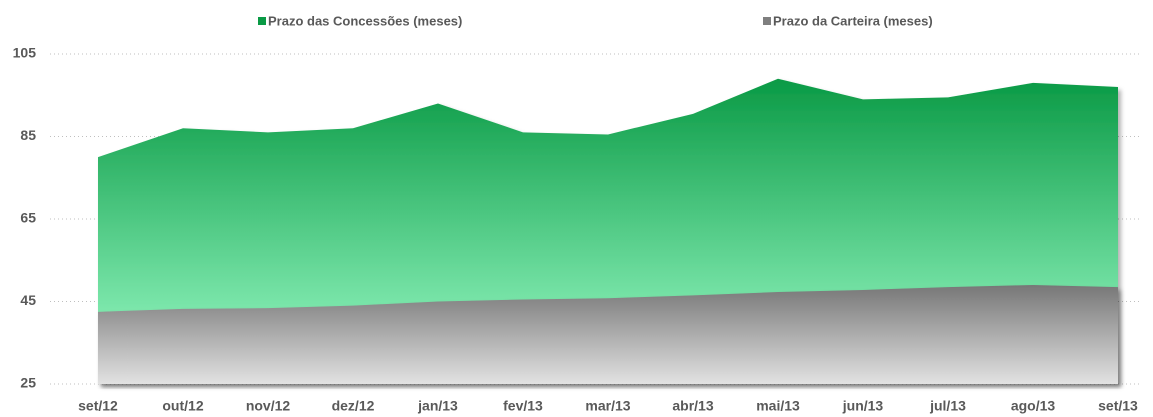 This screenshot has height=417, width=1153. Describe the element at coordinates (365, 20) in the screenshot. I see `legend-label: Prazo das Concessões (meses)` at that location.